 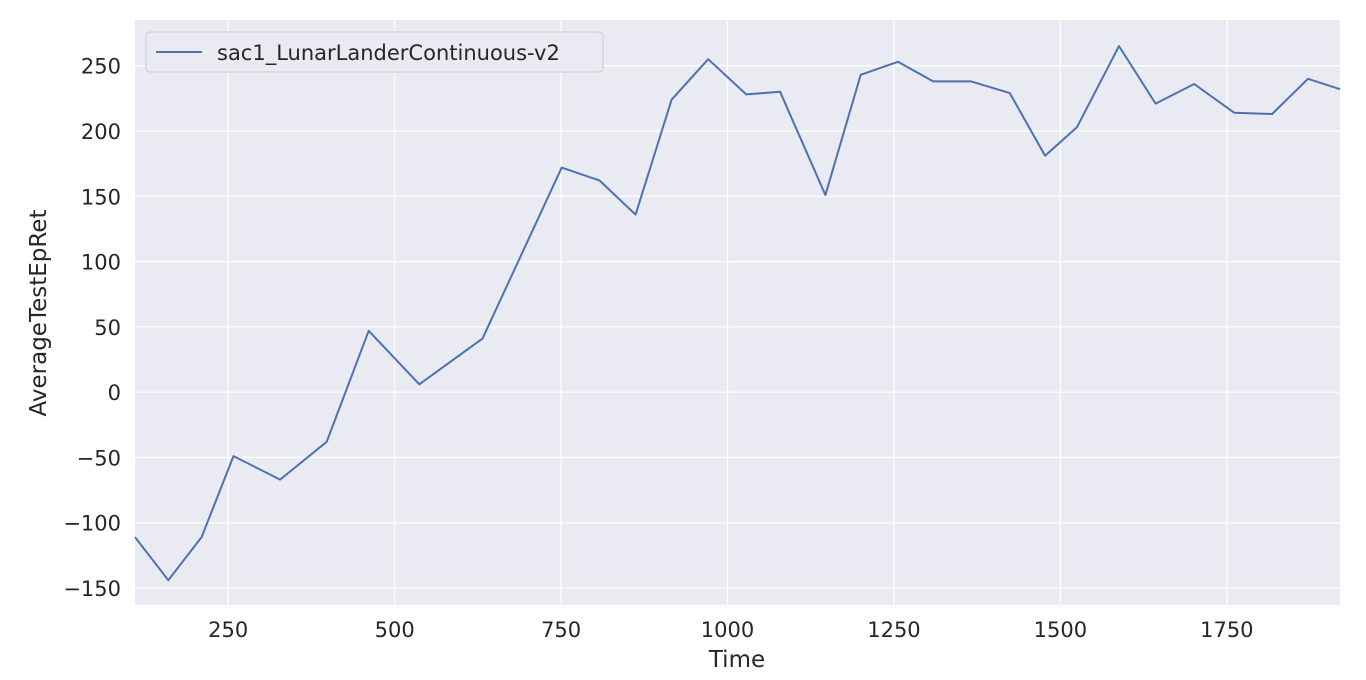 What do you see at coordinates (92, 524) in the screenshot?
I see `y-tick-label: −100` at bounding box center [92, 524].